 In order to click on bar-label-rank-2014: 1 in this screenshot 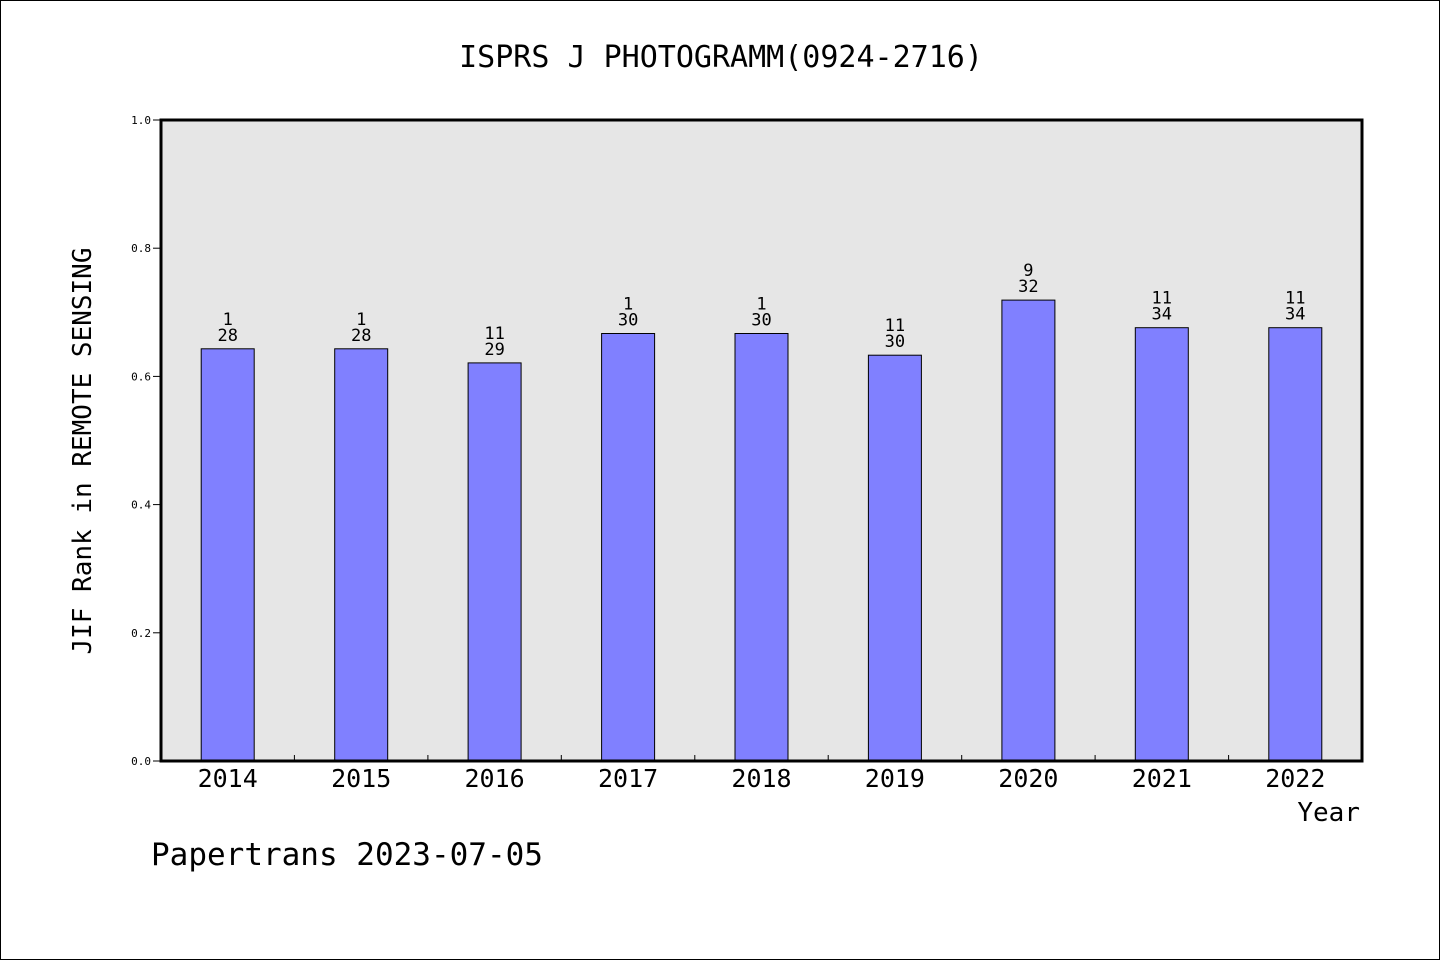, I will do `click(228, 320)`.